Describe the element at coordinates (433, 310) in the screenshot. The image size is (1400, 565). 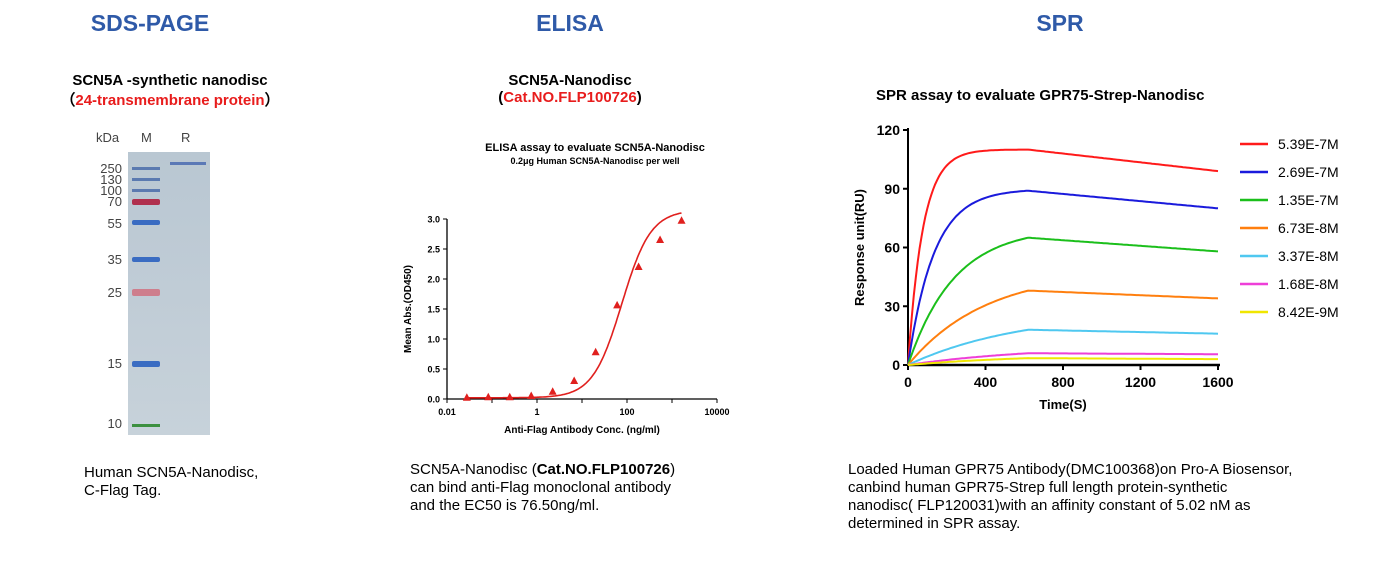
I see `elisa-y-tick-label: 1.5` at that location.